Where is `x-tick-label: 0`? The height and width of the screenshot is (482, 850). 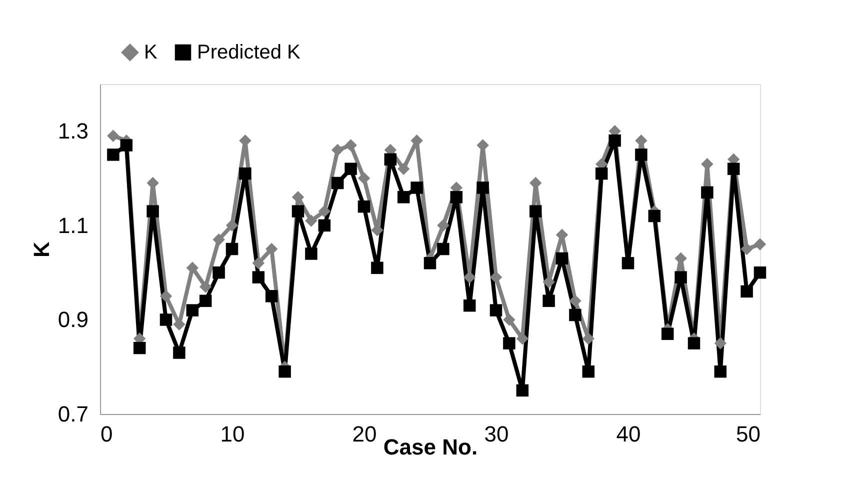
x-tick-label: 0 is located at coordinates (106, 434).